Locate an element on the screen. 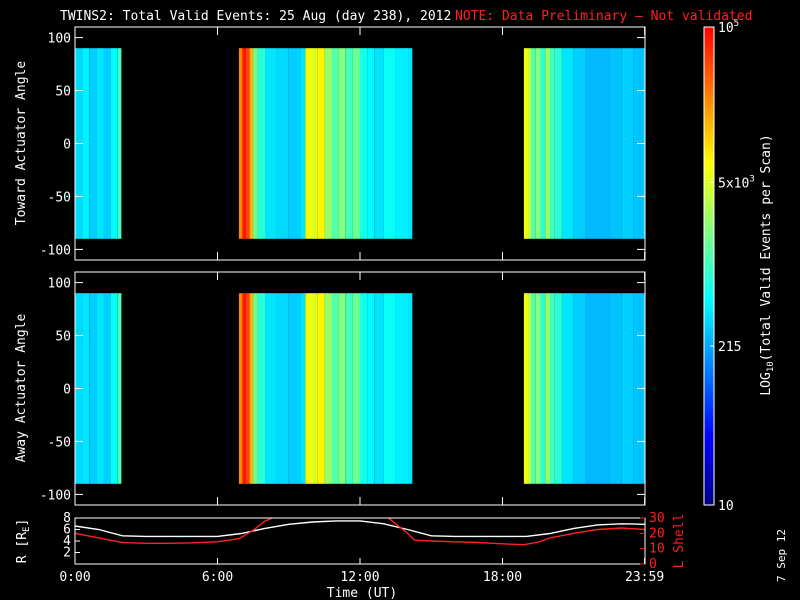  date-stamp: 7 Sep 12 is located at coordinates (781, 555).